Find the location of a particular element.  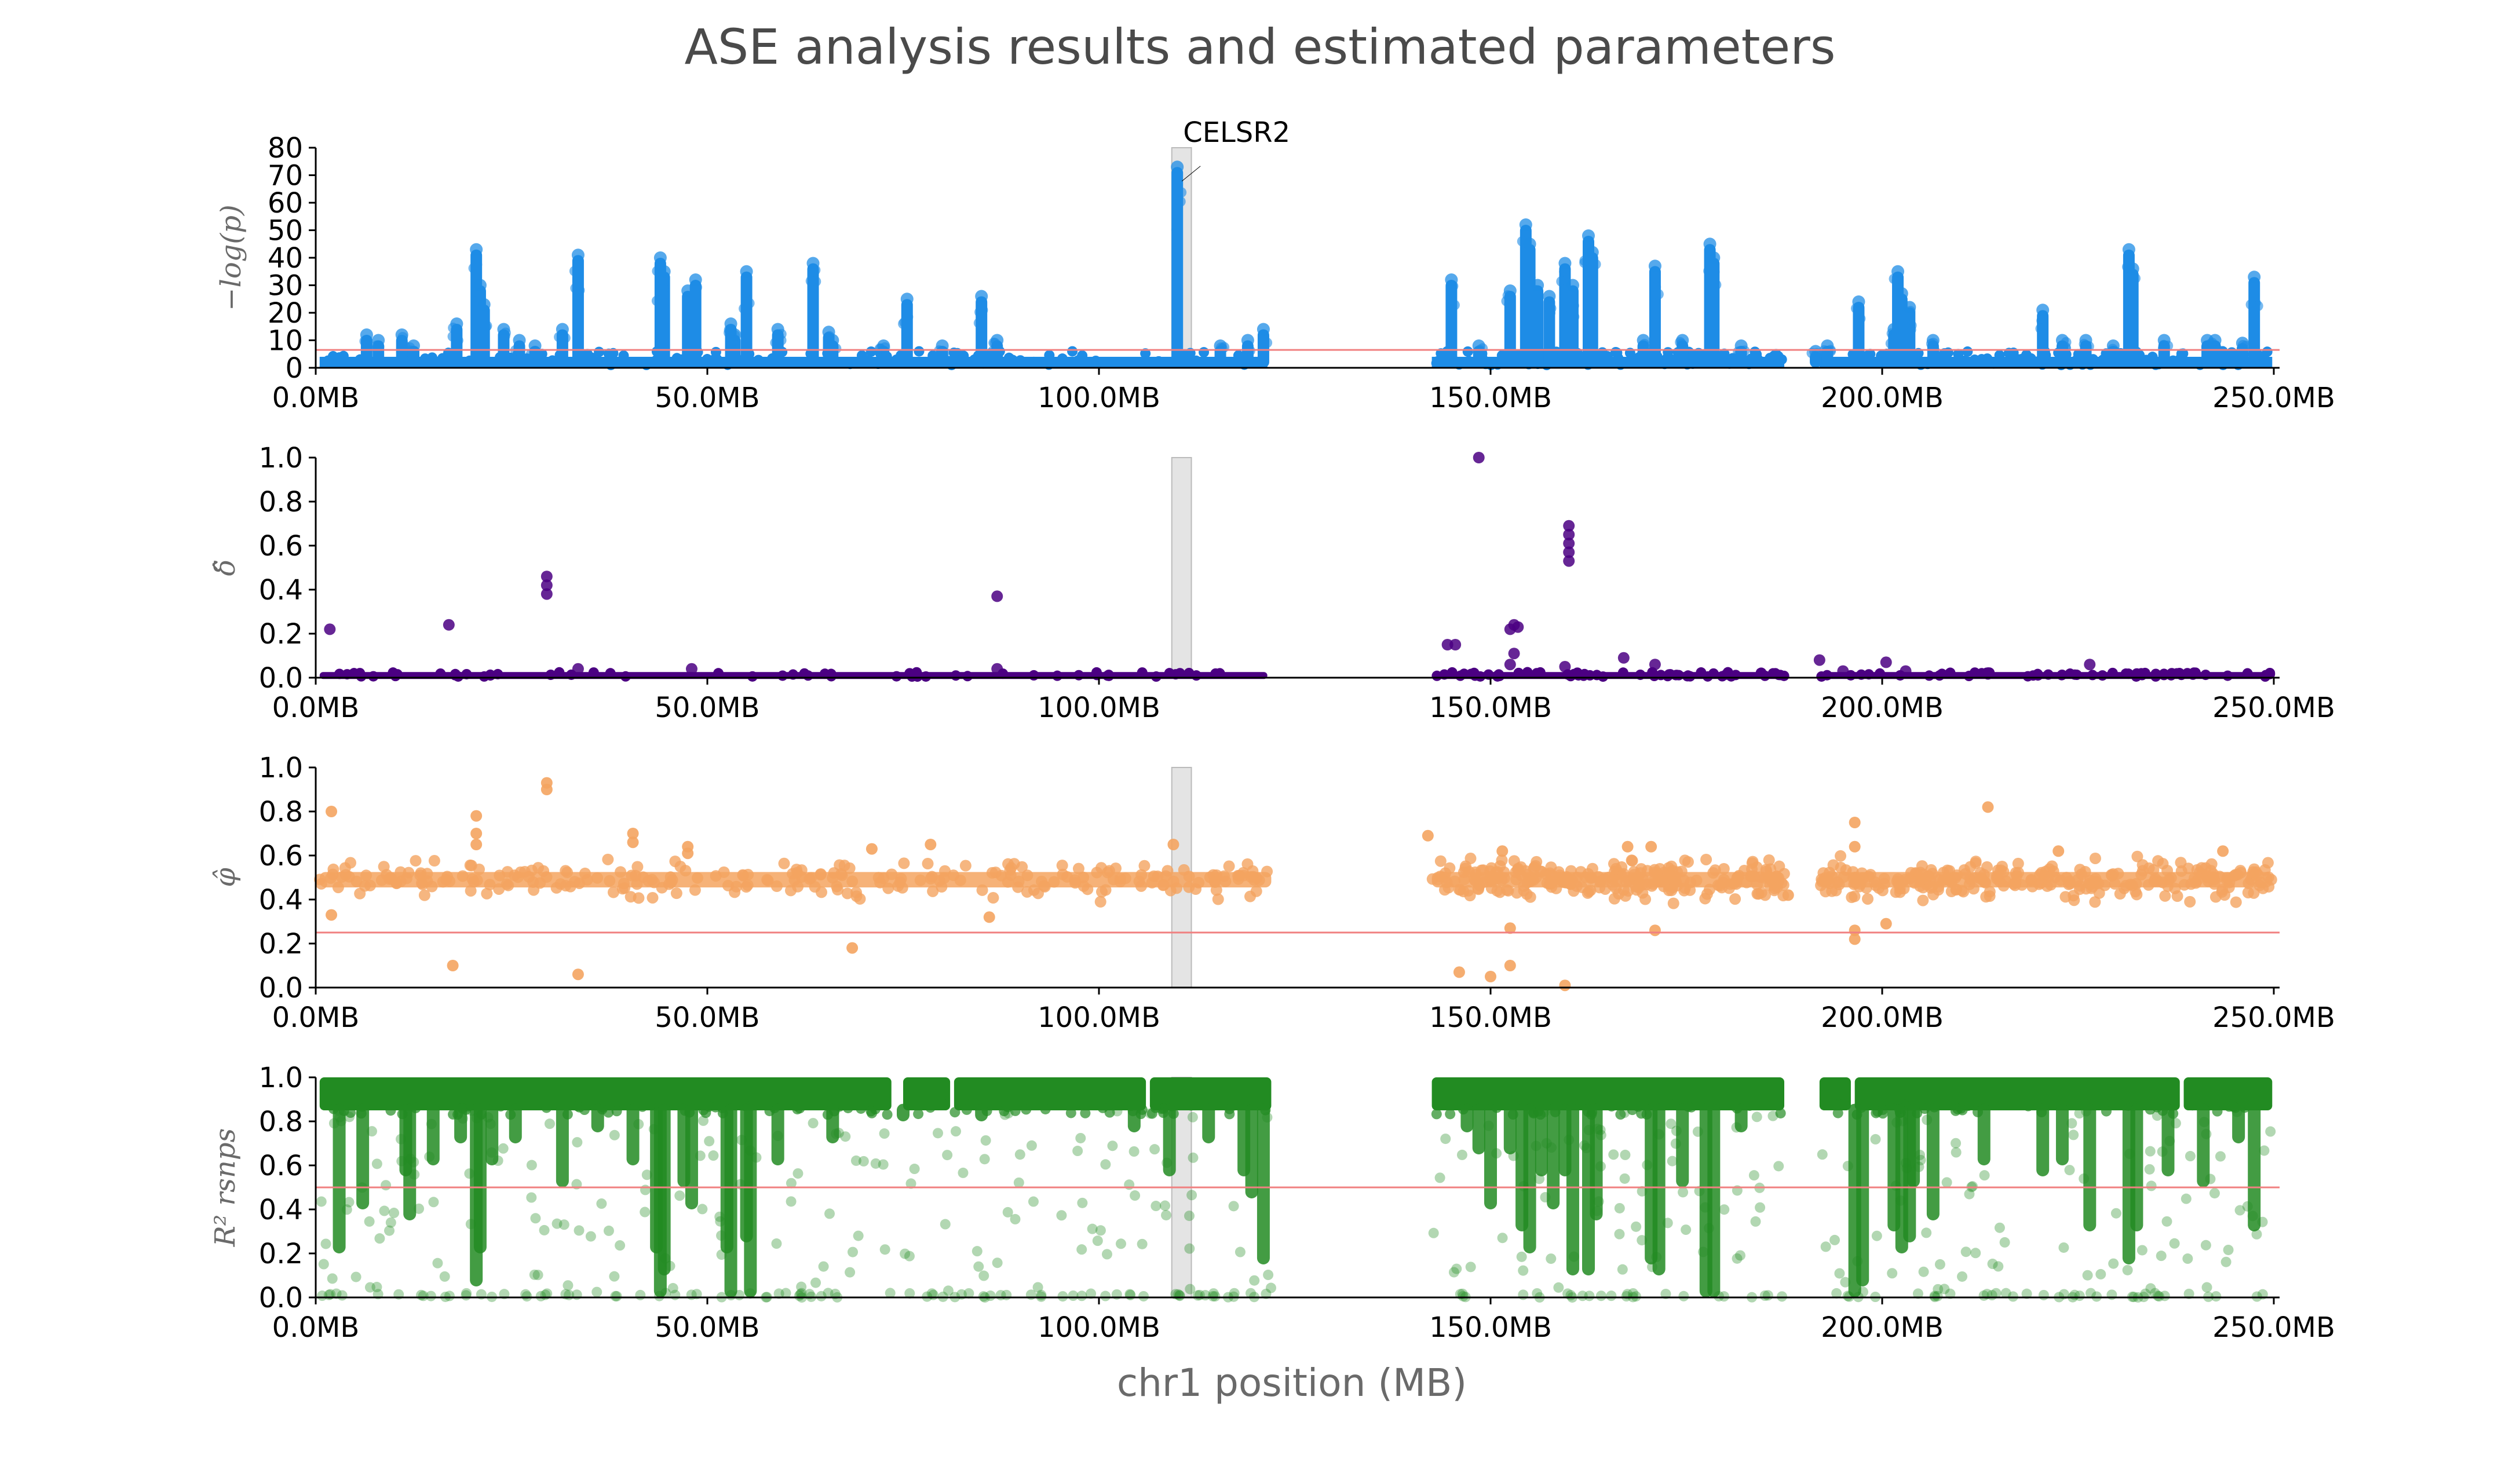

y-tick-label: 20 is located at coordinates (286, 313).